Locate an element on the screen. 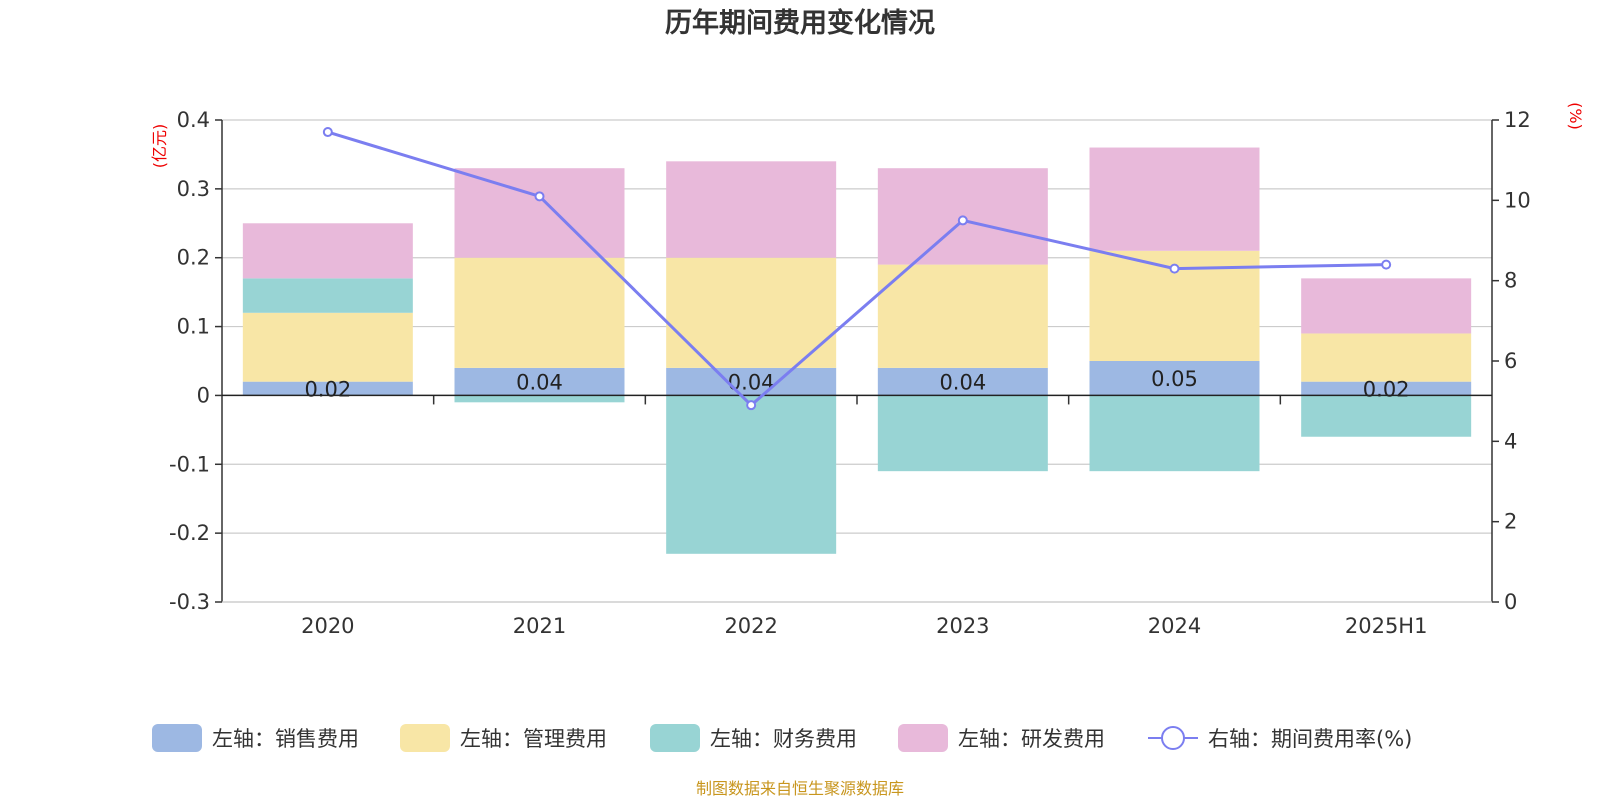 This screenshot has height=800, width=1600. left-tick-label: -0.2 is located at coordinates (189, 533).